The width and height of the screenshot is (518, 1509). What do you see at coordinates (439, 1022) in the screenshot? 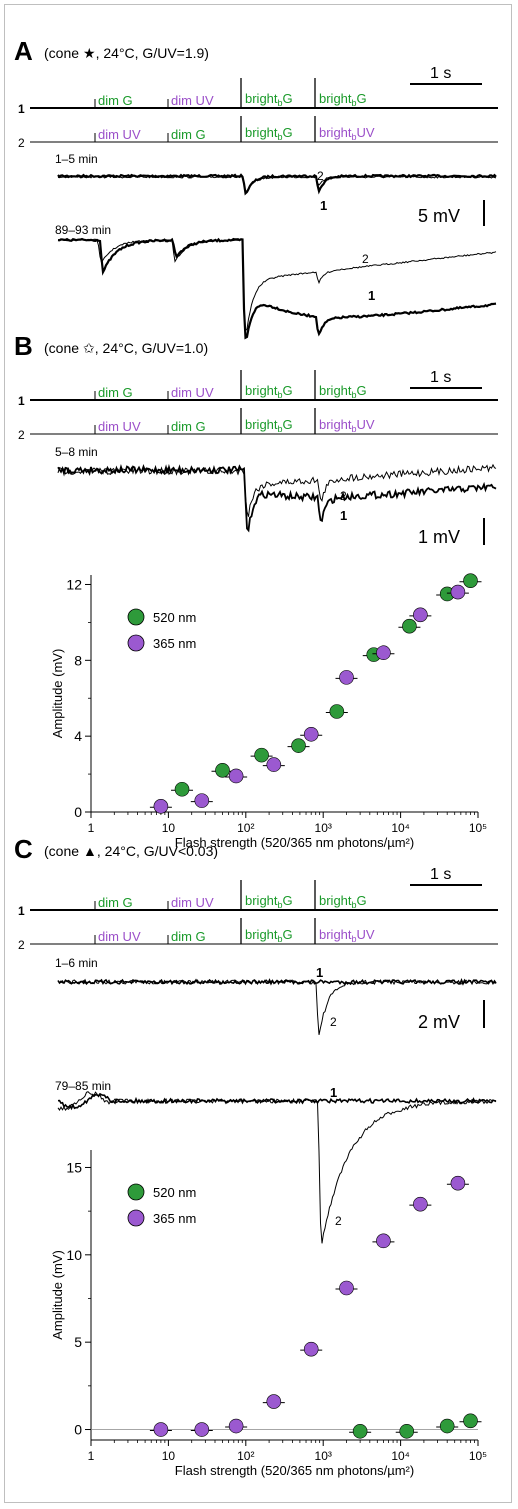
I see `voltage-scale-label: 2 mV` at bounding box center [439, 1022].